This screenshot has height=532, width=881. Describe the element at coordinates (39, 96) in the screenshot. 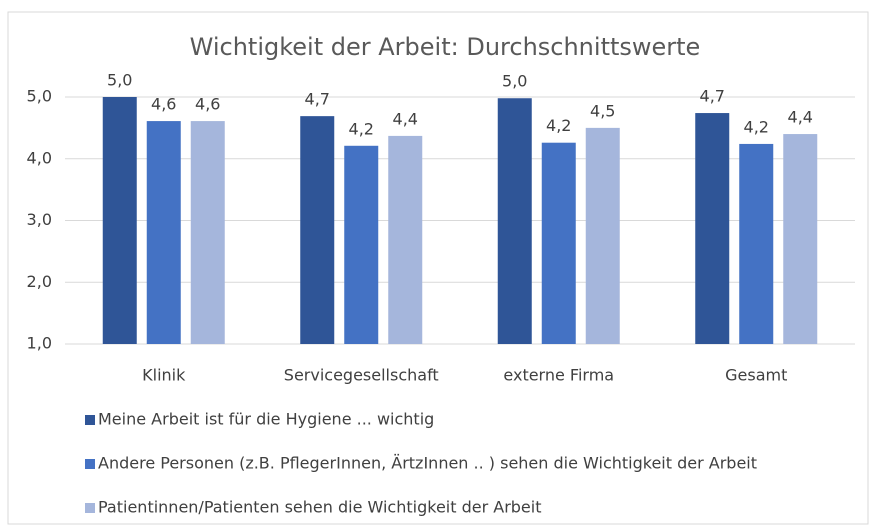

I see `y-tick-label: 5,0` at that location.